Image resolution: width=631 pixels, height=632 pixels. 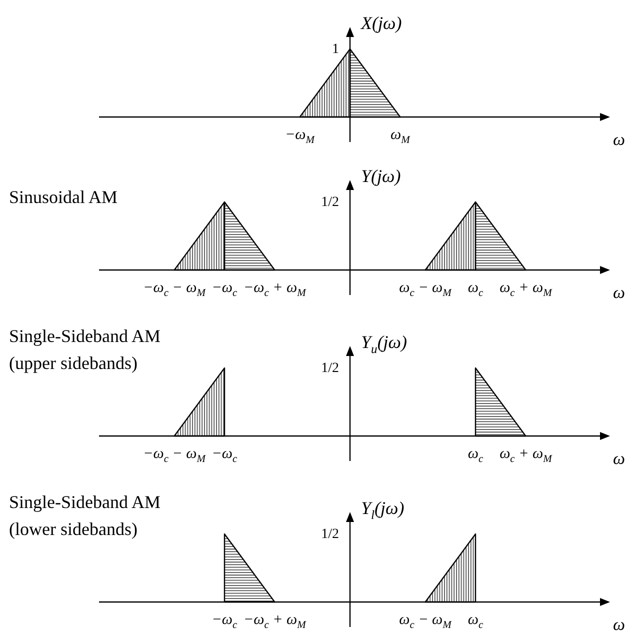 What do you see at coordinates (401, 136) in the screenshot?
I see `x-tick-label: ω$_{M}$` at bounding box center [401, 136].